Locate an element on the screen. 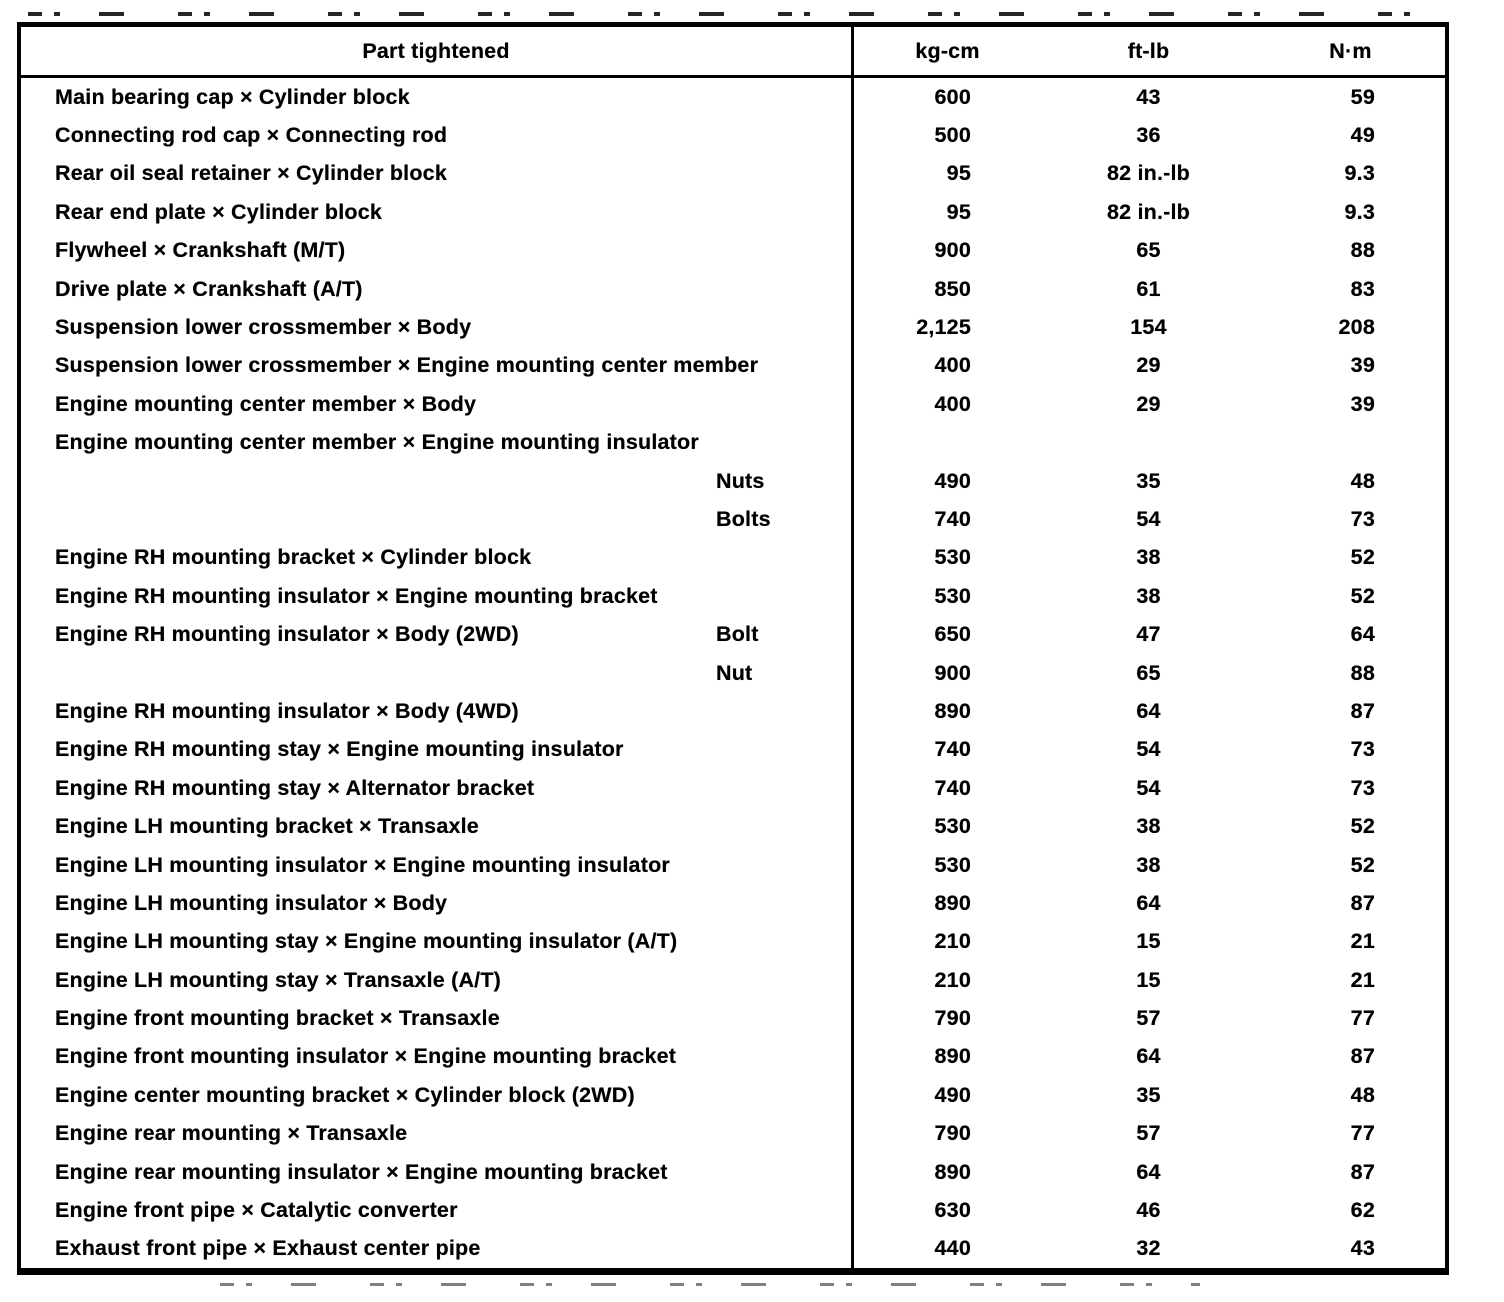  ft-lb-value: 82 in.-lb is located at coordinates (1148, 211).